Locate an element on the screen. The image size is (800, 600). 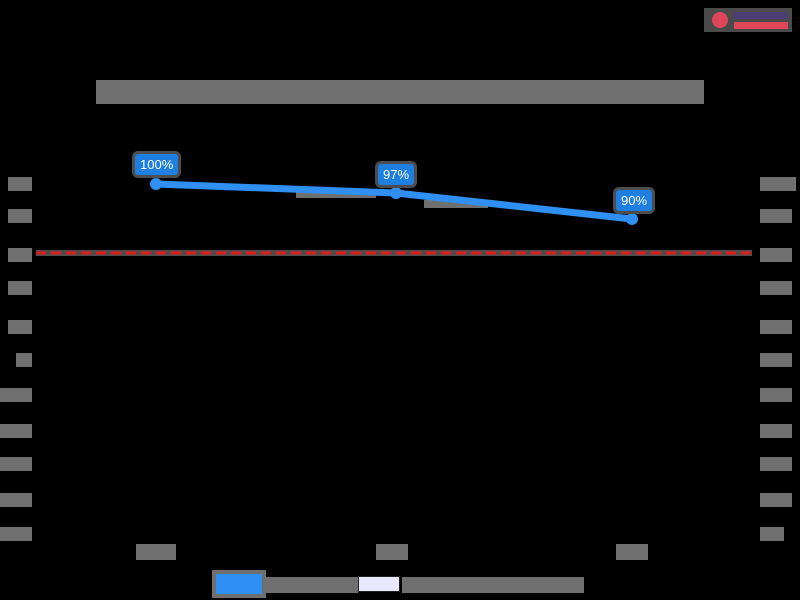
data-label: 90% is located at coordinates (634, 200).